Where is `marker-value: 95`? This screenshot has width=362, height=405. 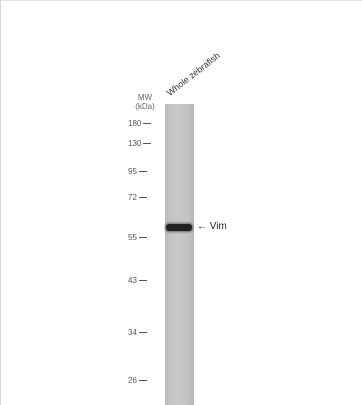
marker-value: 95 is located at coordinates (132, 171).